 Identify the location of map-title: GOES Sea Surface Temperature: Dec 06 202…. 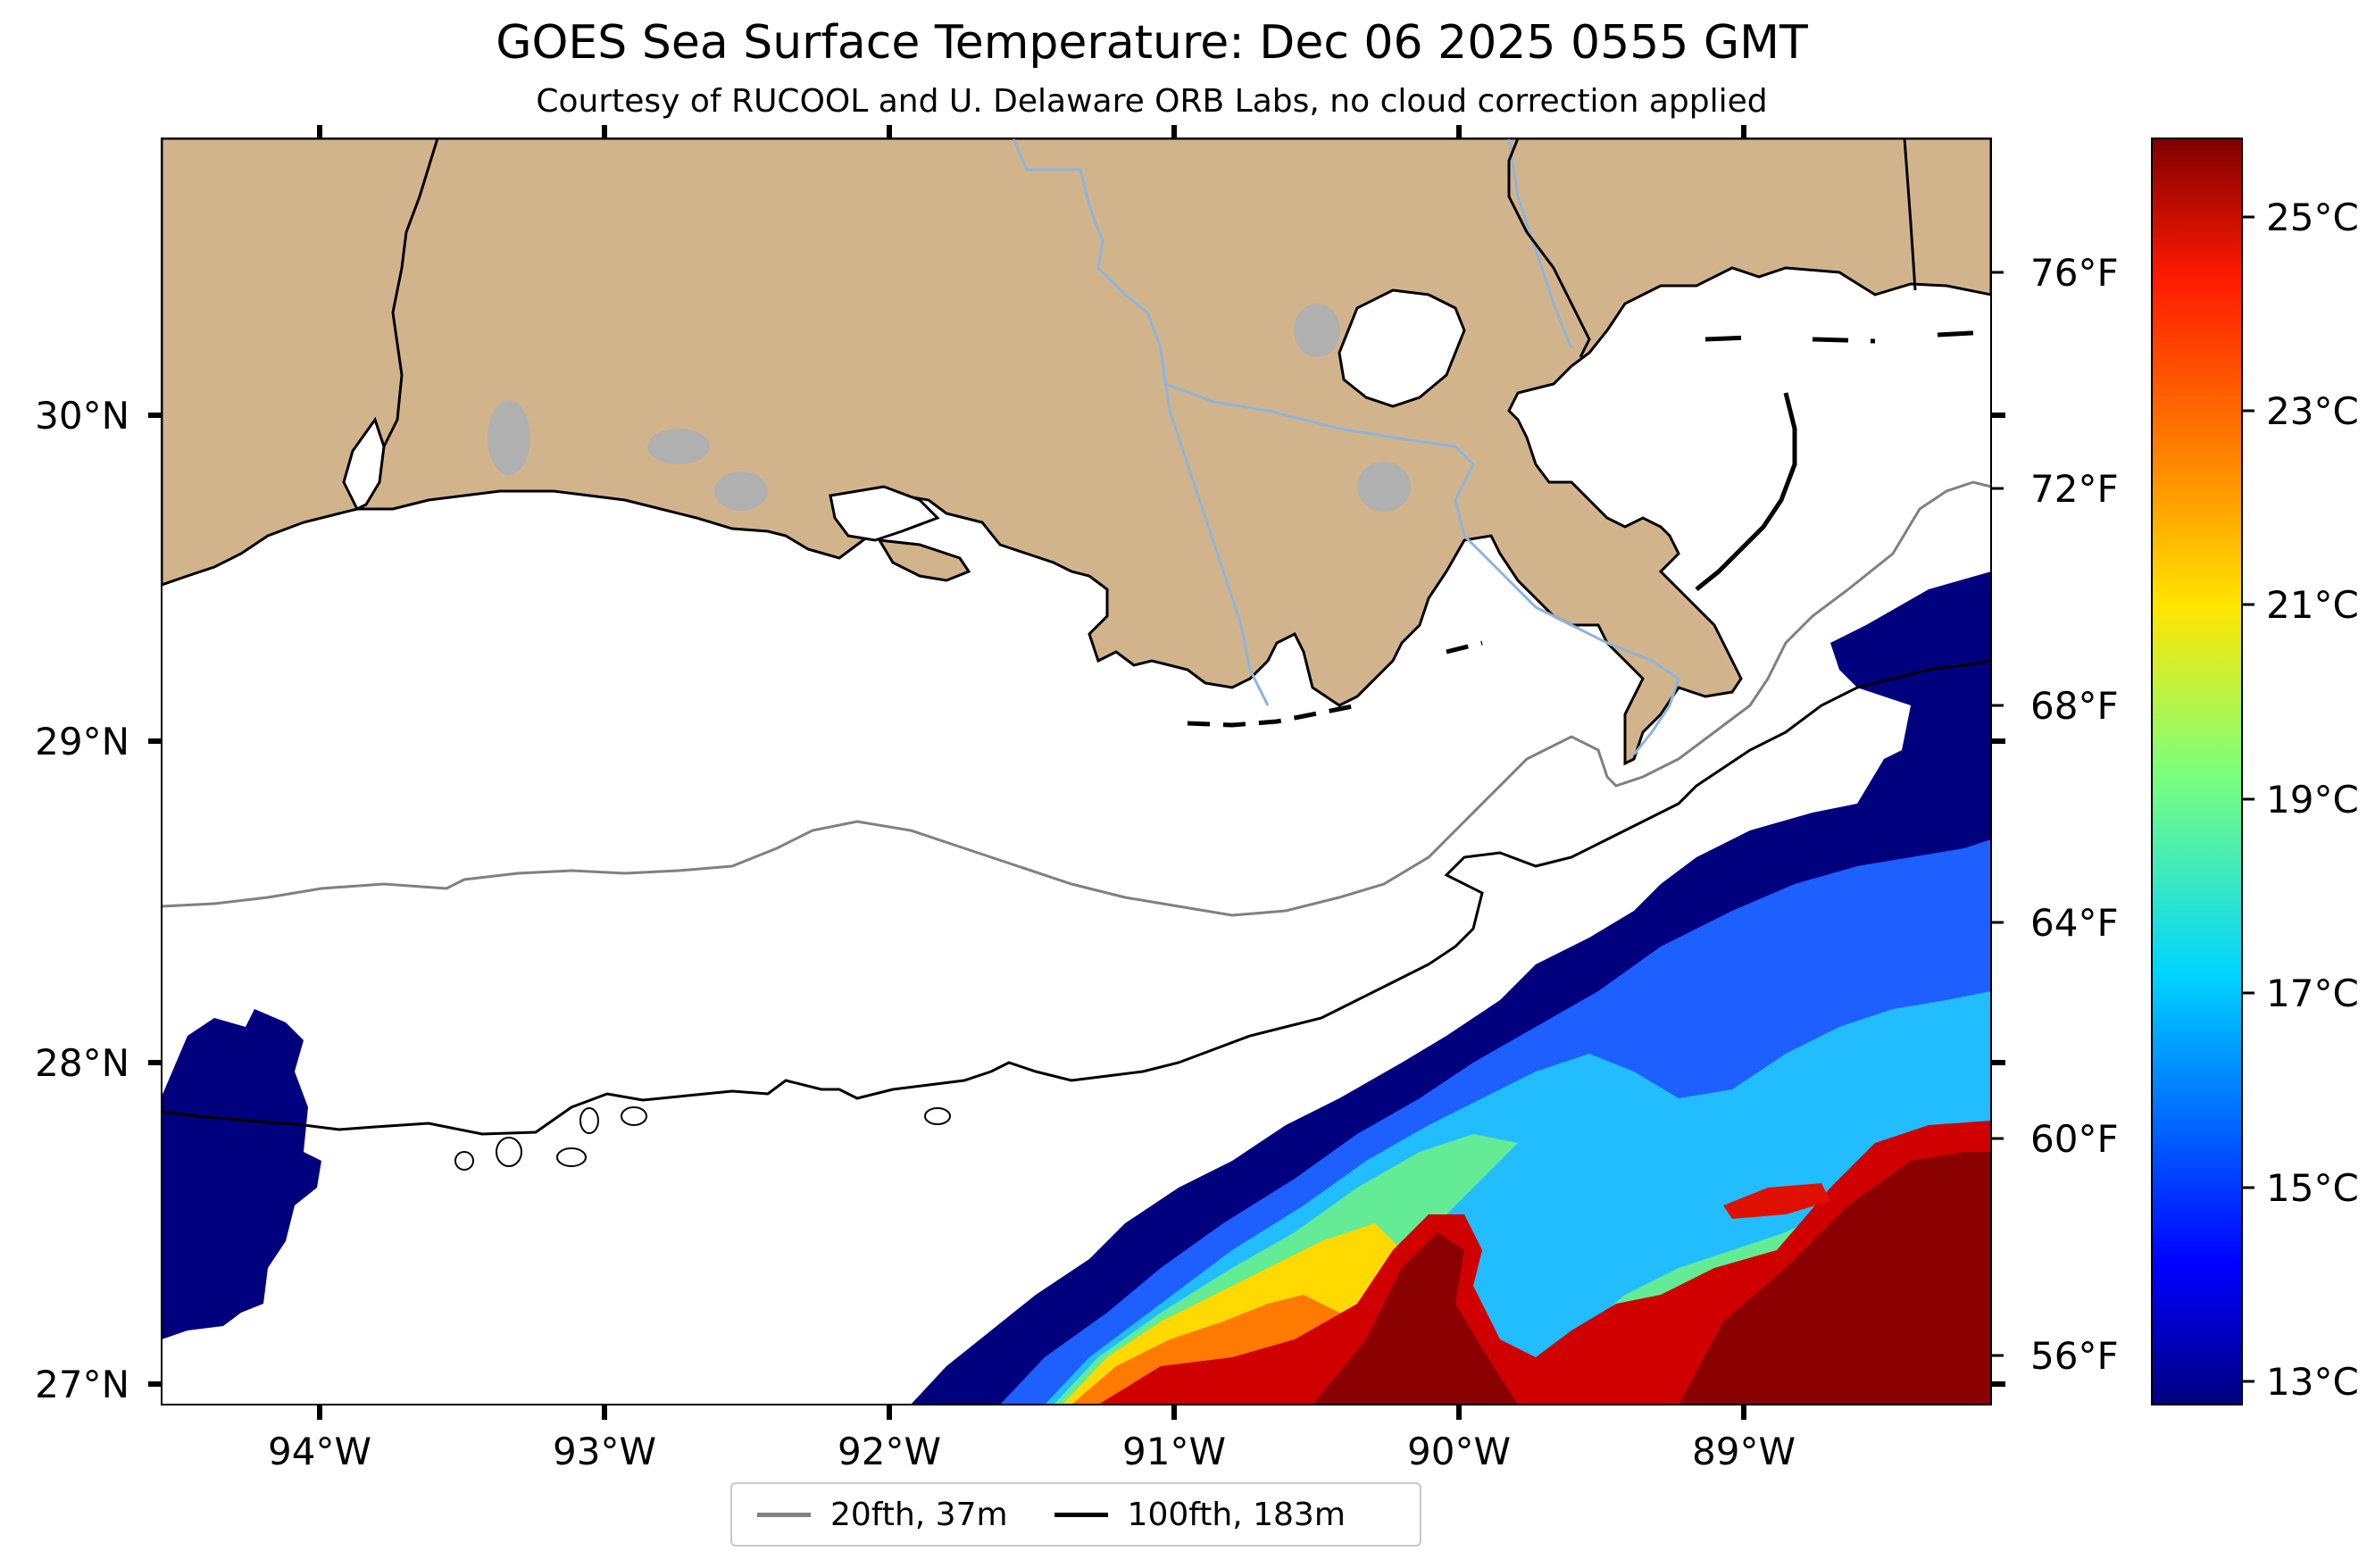
(1152, 43).